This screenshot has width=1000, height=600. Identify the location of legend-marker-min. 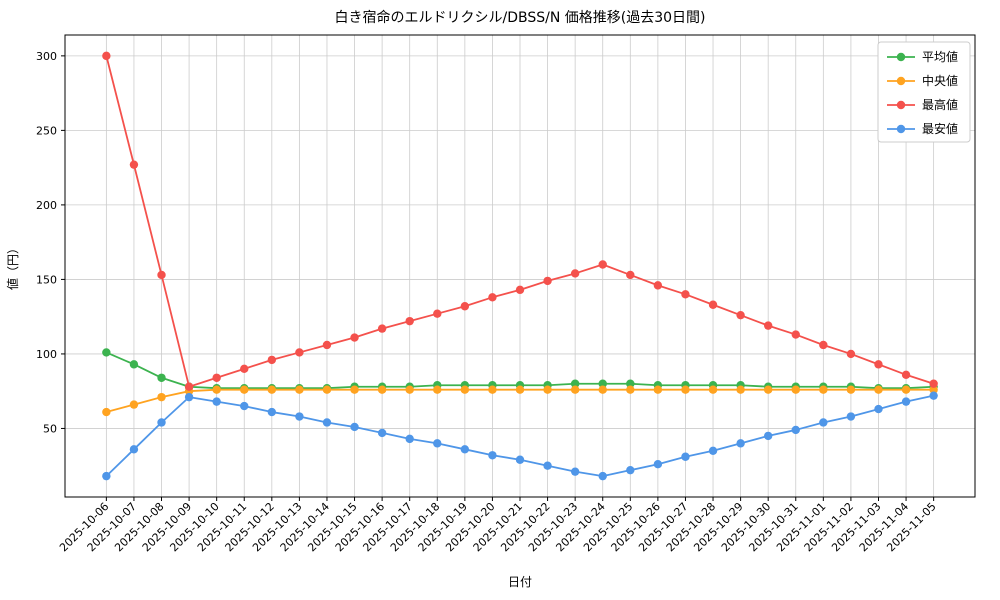
(901, 129).